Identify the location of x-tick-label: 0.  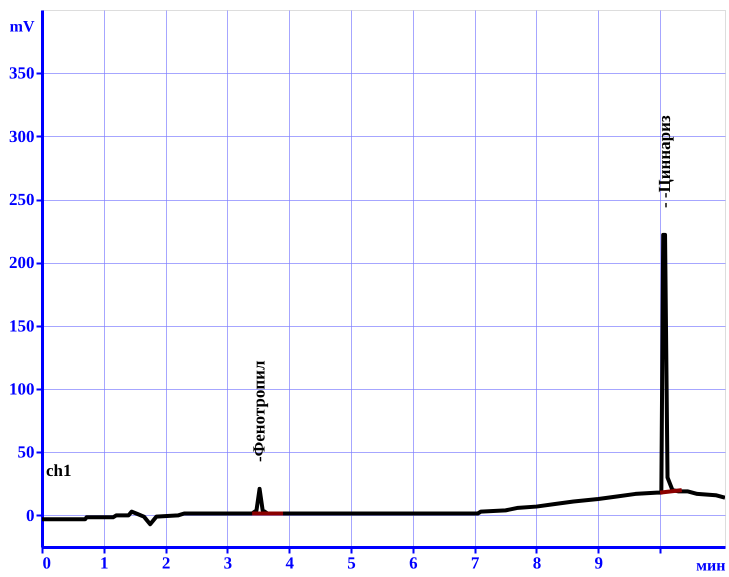
(46, 563).